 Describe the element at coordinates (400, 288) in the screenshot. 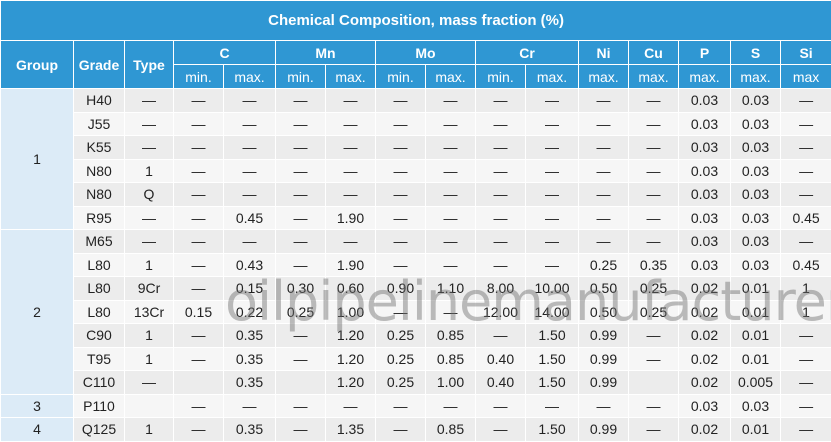

I see `cell: 0.90` at that location.